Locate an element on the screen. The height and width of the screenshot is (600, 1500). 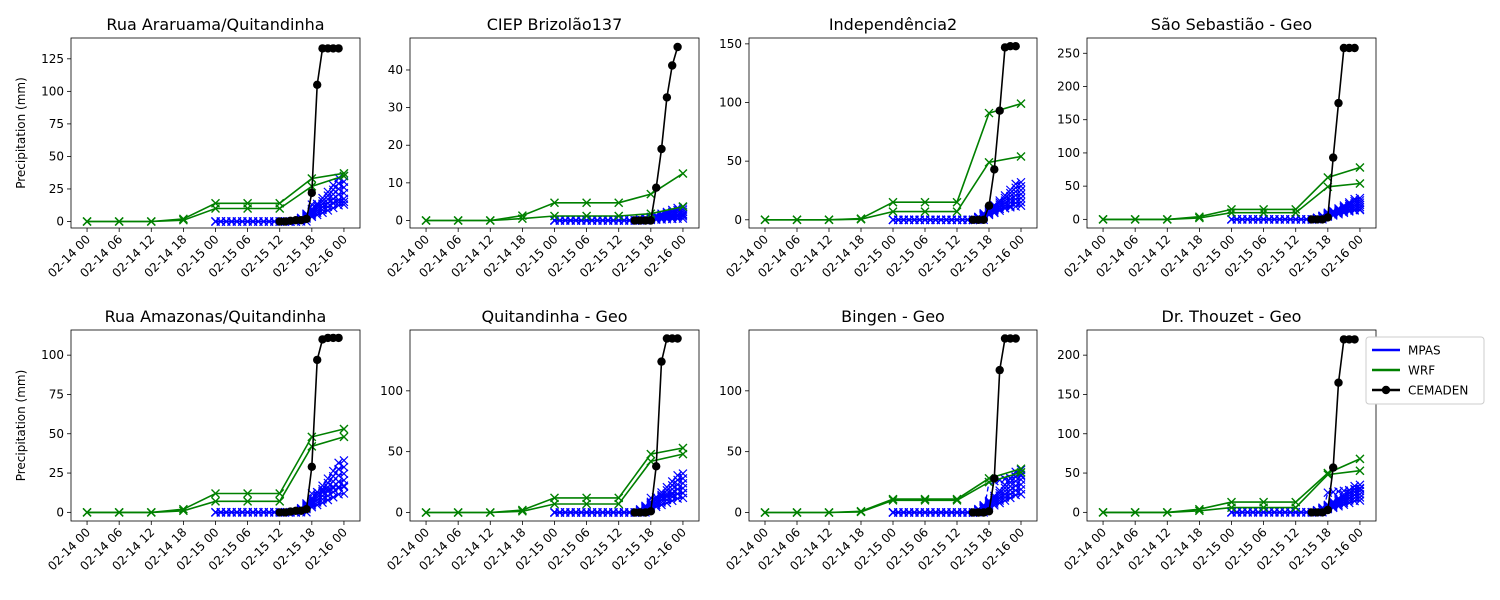
legend-box is located at coordinates (1425, 370).